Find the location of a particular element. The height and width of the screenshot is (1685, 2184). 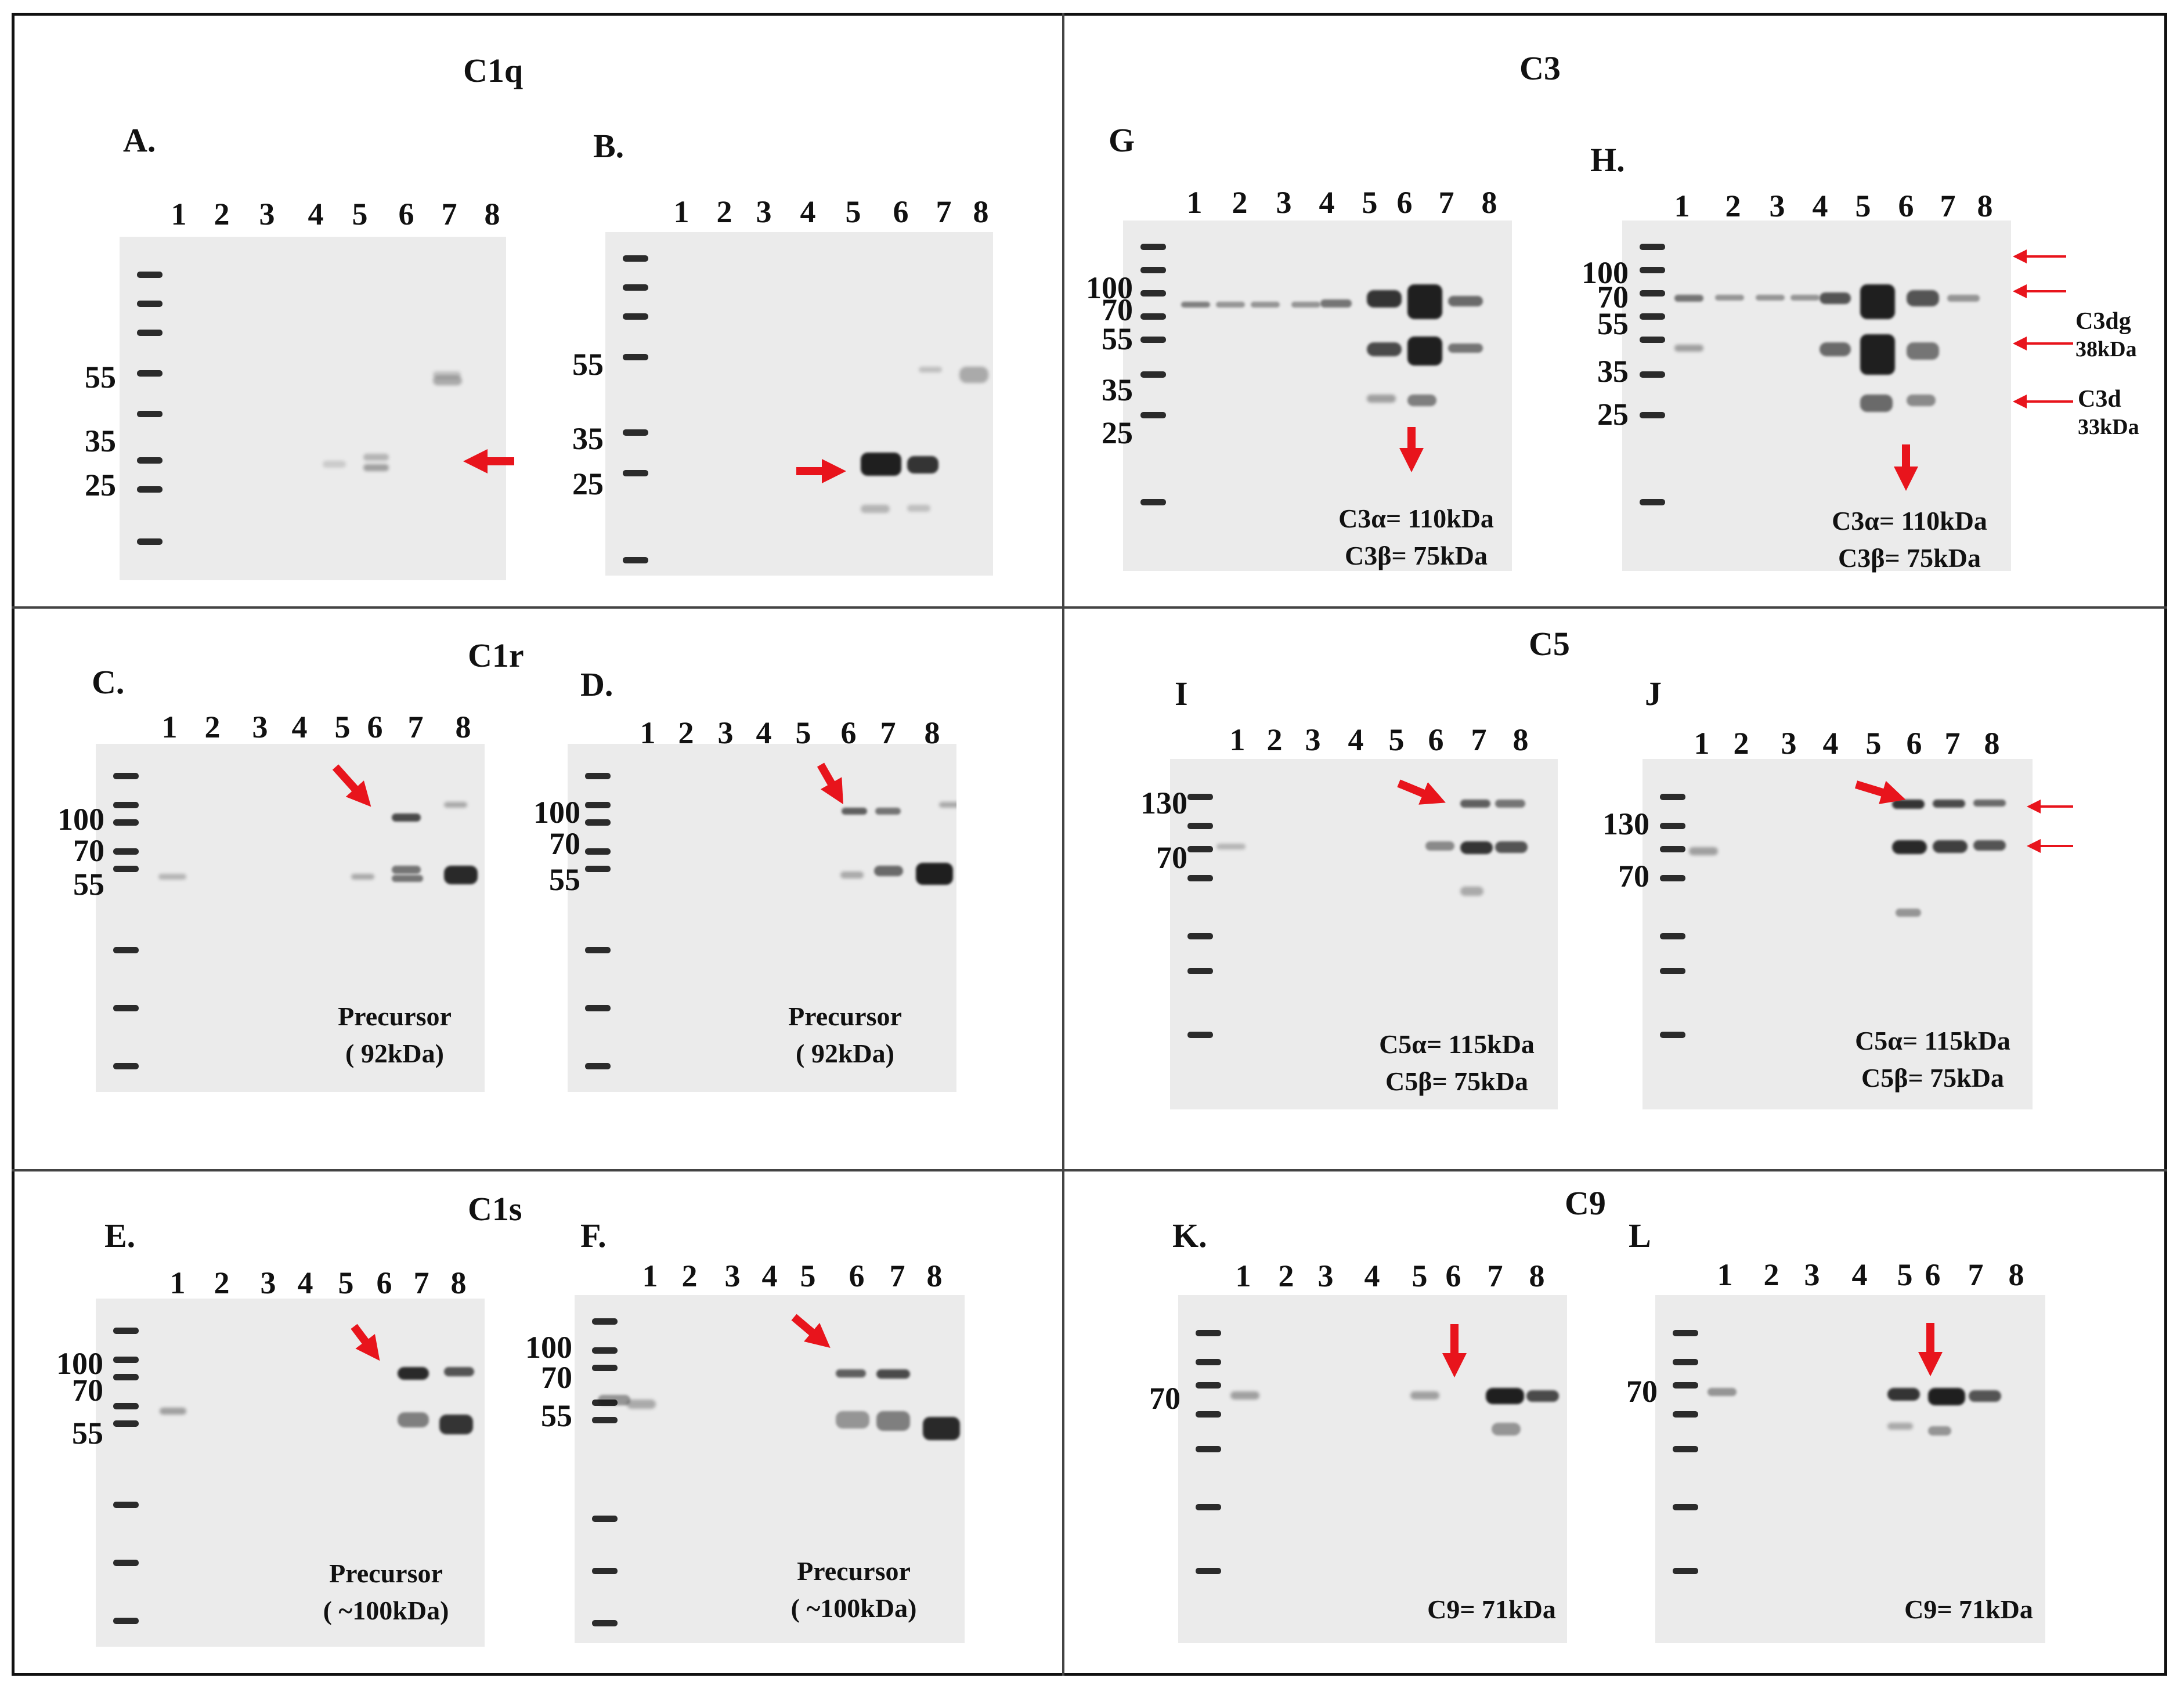

blot-h is located at coordinates (1817, 396).